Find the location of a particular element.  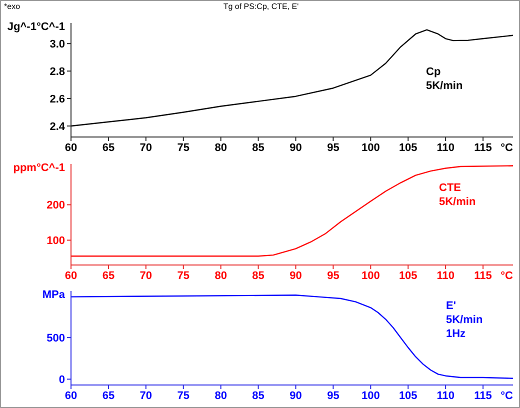

y-tick-label: 2.6 is located at coordinates (57, 99).